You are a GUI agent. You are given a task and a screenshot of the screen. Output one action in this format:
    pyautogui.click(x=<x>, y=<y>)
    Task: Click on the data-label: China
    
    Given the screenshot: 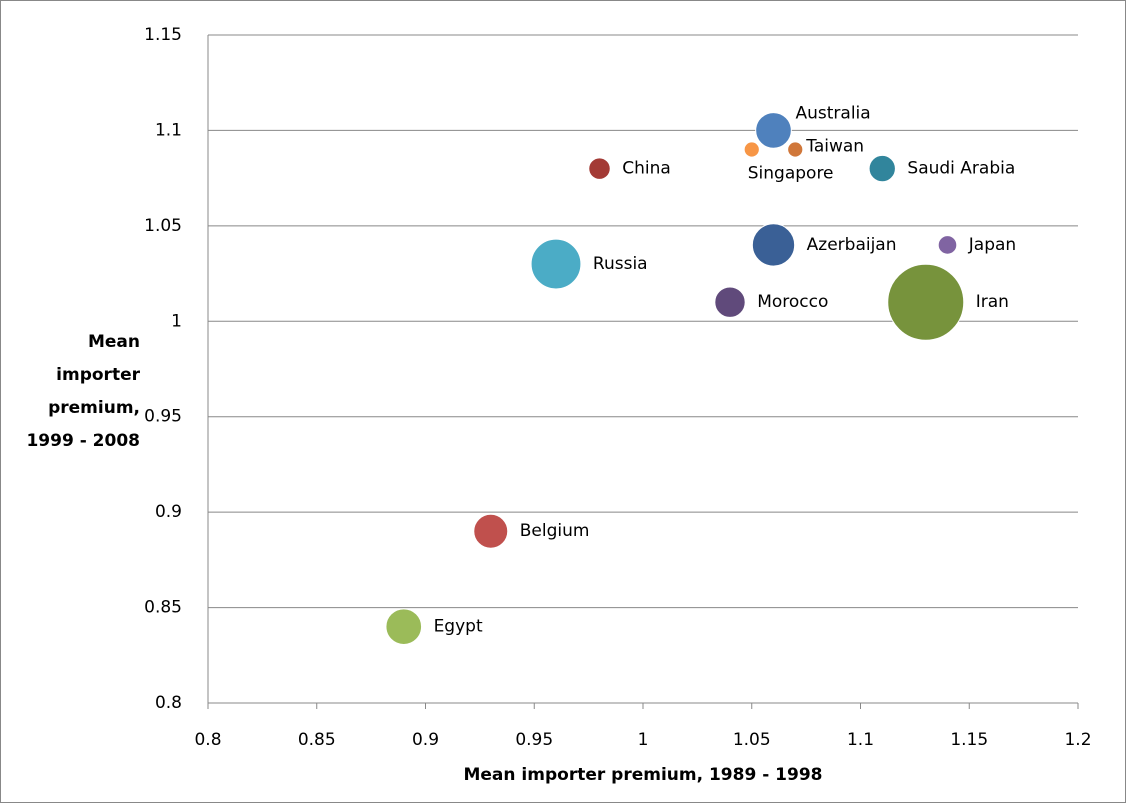 What is the action you would take?
    pyautogui.click(x=646, y=169)
    